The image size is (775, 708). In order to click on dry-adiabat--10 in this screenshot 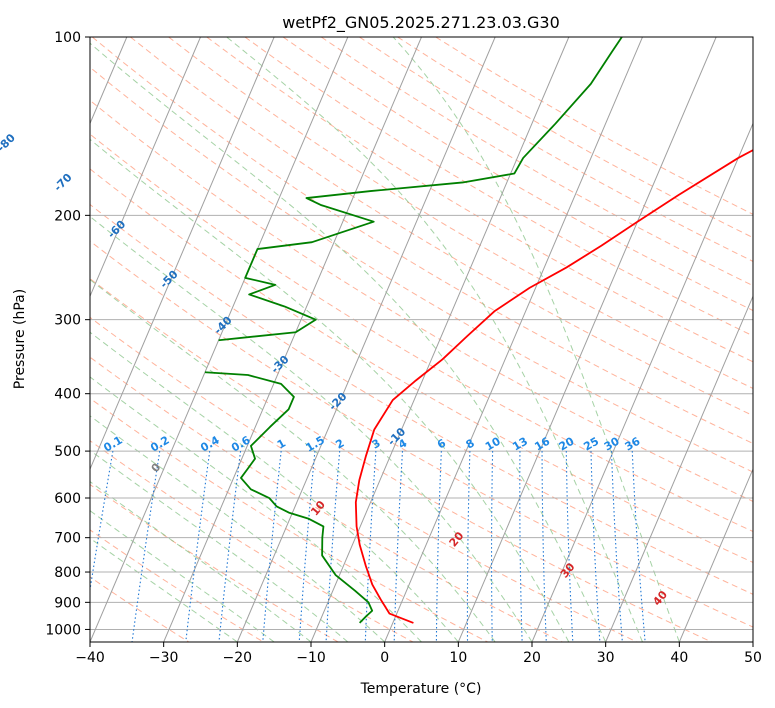, I will do `click(214, 562)`.